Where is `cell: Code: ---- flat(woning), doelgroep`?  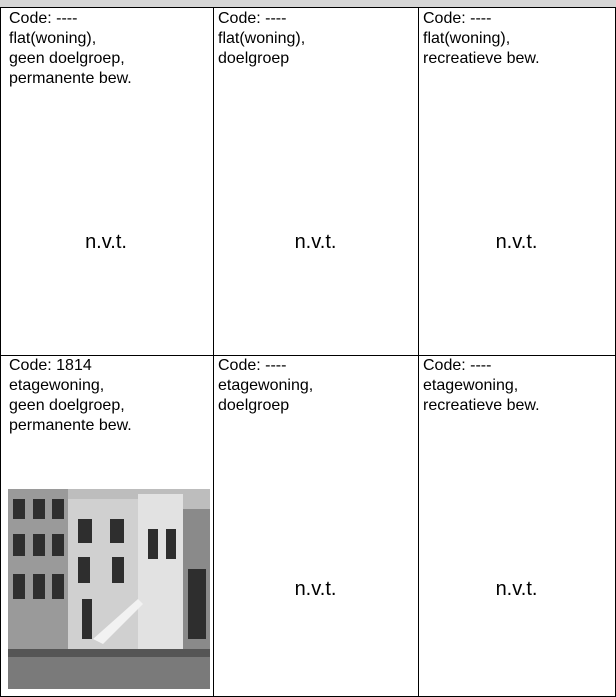
cell: Code: ---- flat(woning), doelgroep is located at coordinates (261, 39).